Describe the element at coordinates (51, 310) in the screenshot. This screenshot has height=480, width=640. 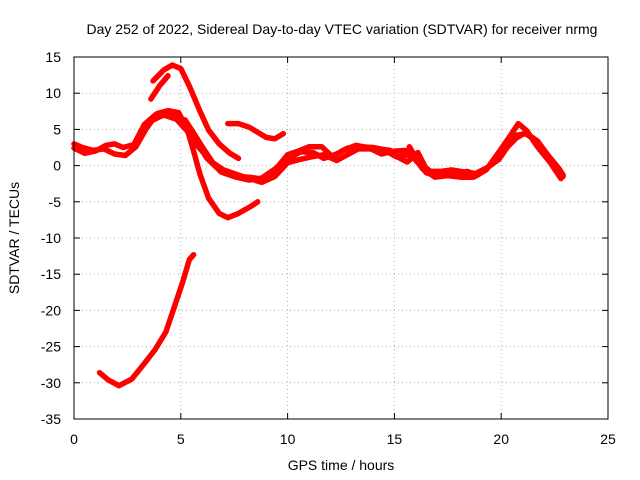
I see `y-tick-label: -20` at that location.